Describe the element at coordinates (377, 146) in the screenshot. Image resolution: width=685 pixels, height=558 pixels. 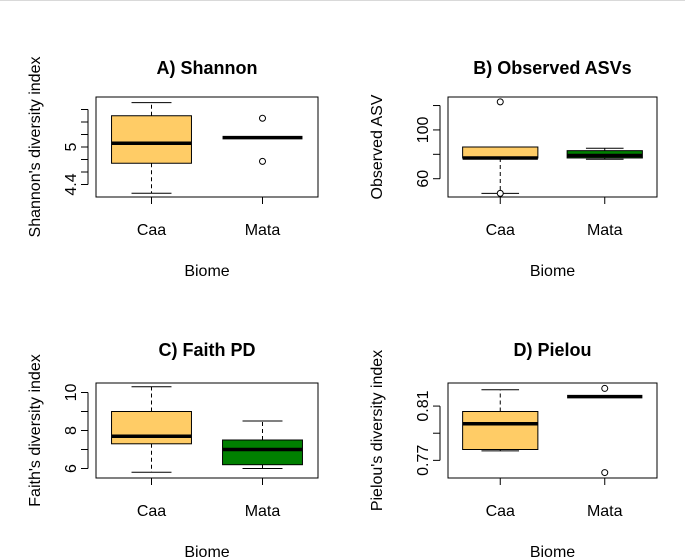
I see `y-axis-label: Observed ASV` at that location.